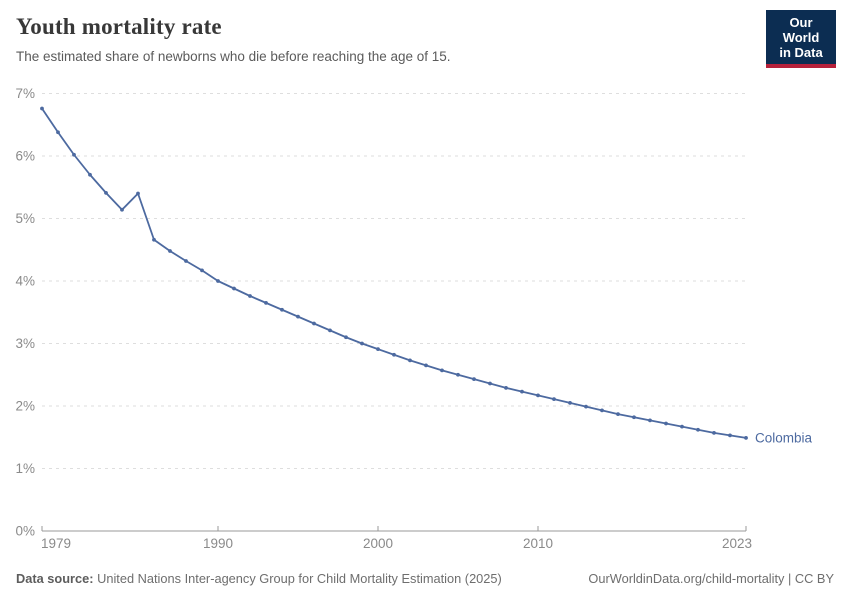 The width and height of the screenshot is (850, 600). I want to click on data-point-1987, so click(170, 251).